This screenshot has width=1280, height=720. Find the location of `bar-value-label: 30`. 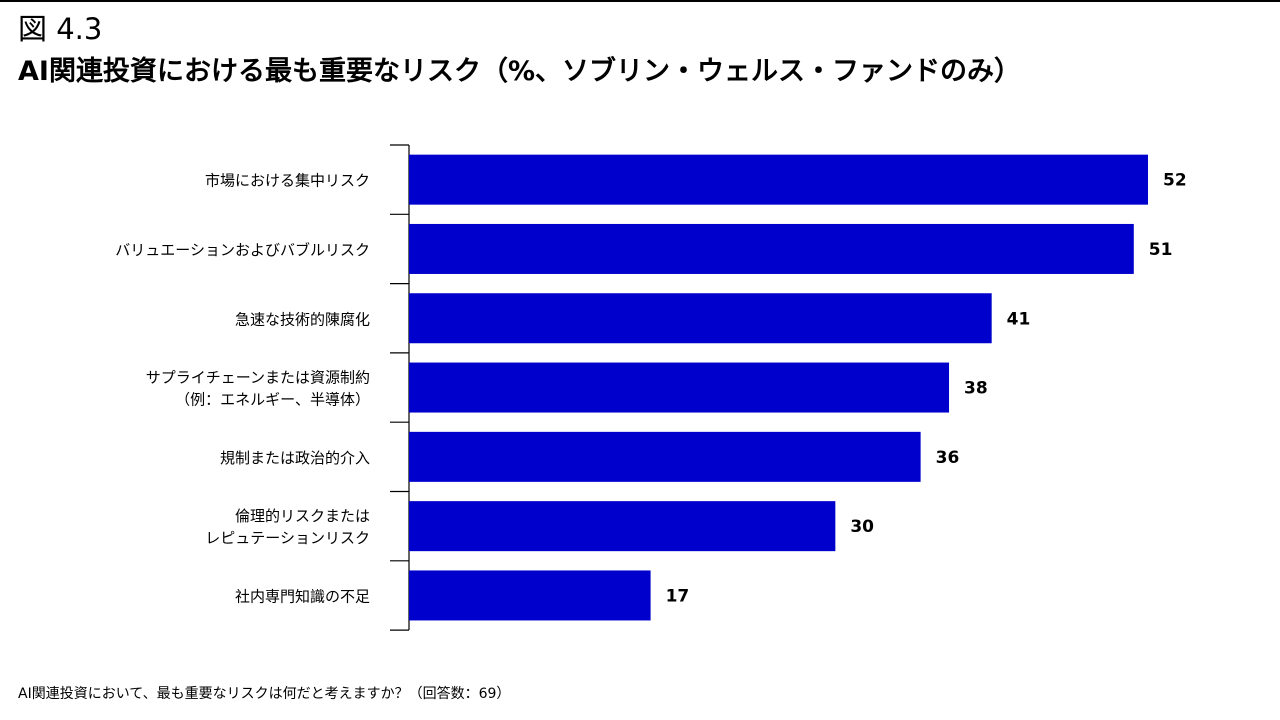

bar-value-label: 30 is located at coordinates (862, 527).